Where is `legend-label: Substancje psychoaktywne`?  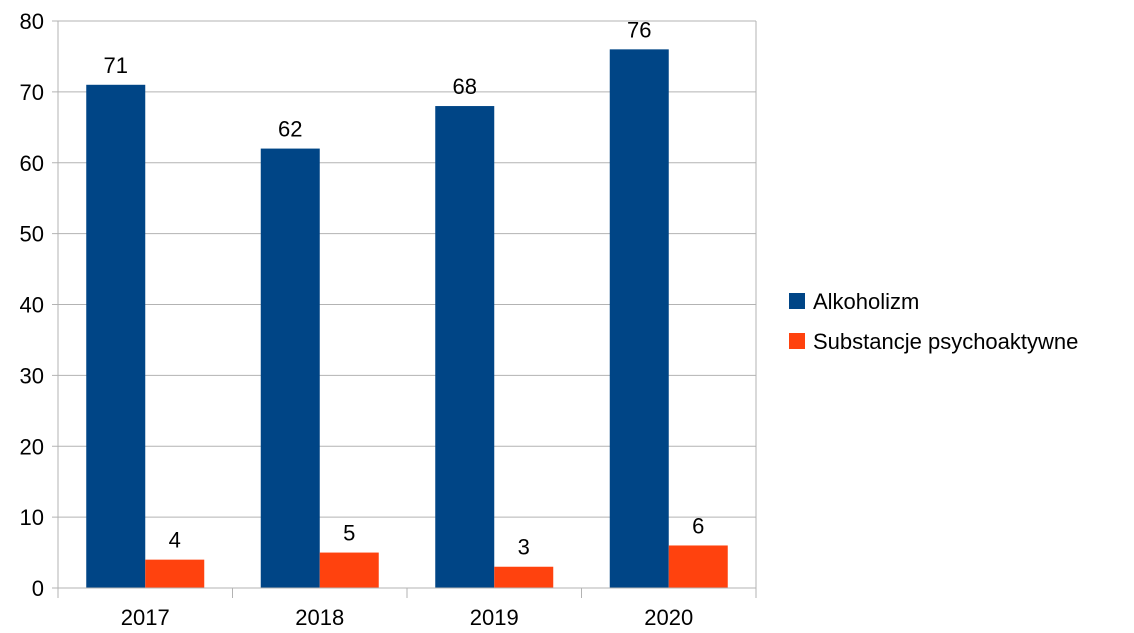
legend-label: Substancje psychoaktywne is located at coordinates (945, 341).